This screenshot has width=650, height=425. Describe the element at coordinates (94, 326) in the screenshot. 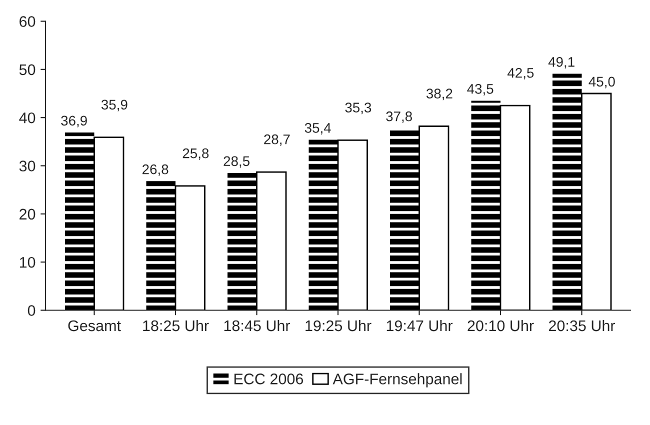

I see `x-tick-label: Gesamt` at that location.